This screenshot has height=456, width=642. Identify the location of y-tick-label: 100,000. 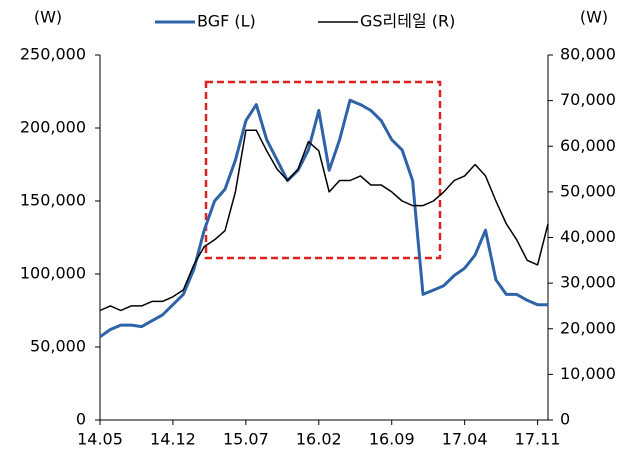
(53, 273).